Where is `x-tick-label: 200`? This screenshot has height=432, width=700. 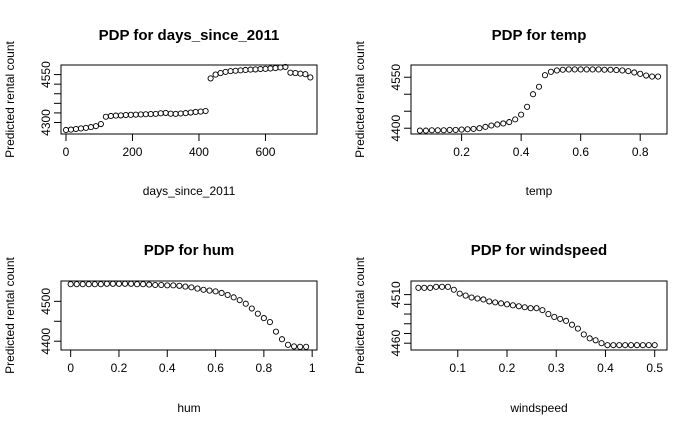 x-tick-label: 200 is located at coordinates (132, 152).